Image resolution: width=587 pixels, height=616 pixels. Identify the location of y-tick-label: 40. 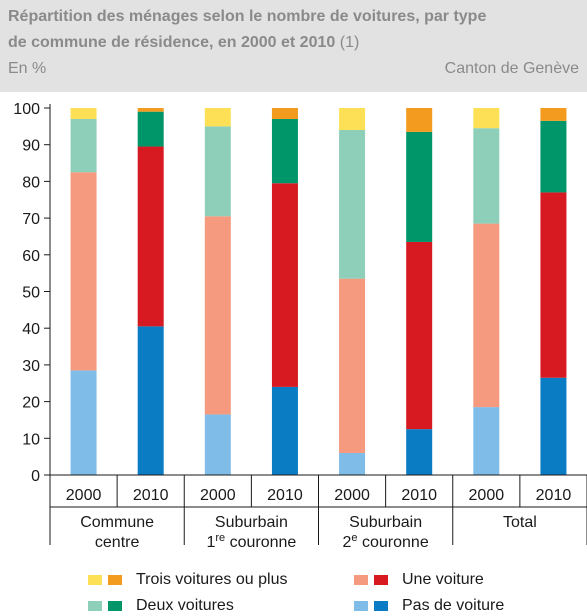
(31, 329).